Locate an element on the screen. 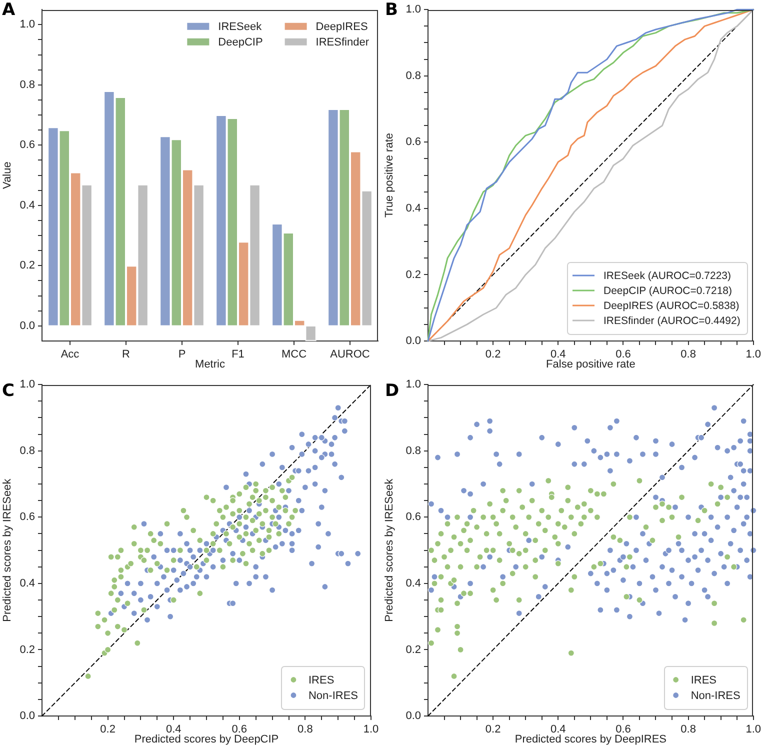 Image resolution: width=764 pixels, height=749 pixels. x-tick-label: AUROC is located at coordinates (350, 354).